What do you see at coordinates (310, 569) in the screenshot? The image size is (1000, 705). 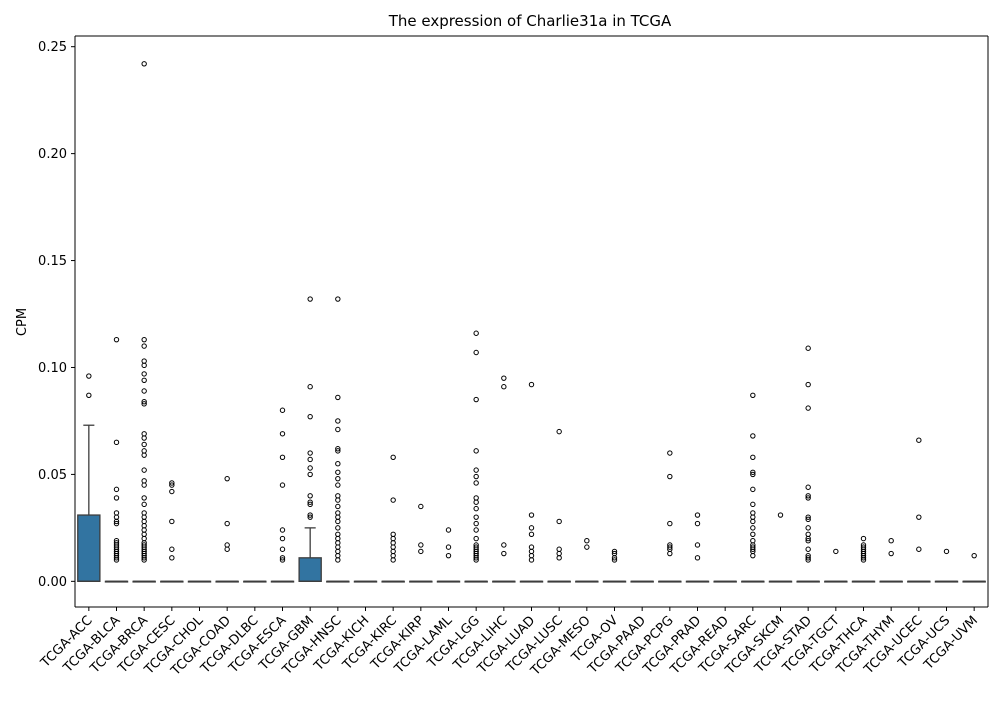 I see `box-TCGA-GBM` at bounding box center [310, 569].